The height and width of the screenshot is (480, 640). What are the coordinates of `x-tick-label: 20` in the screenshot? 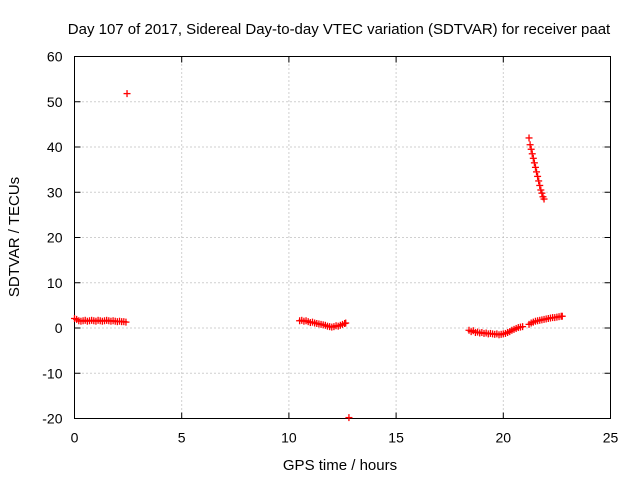 It's located at (504, 438).